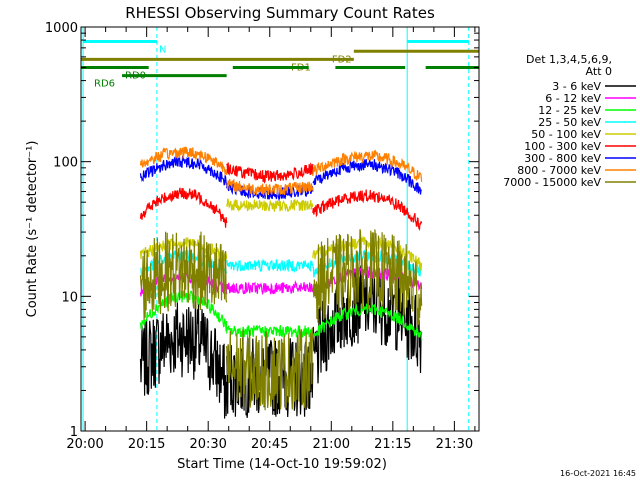 The height and width of the screenshot is (480, 640). I want to click on flags-layer: NFD1FD2RD0RD6, so click(280, 65).